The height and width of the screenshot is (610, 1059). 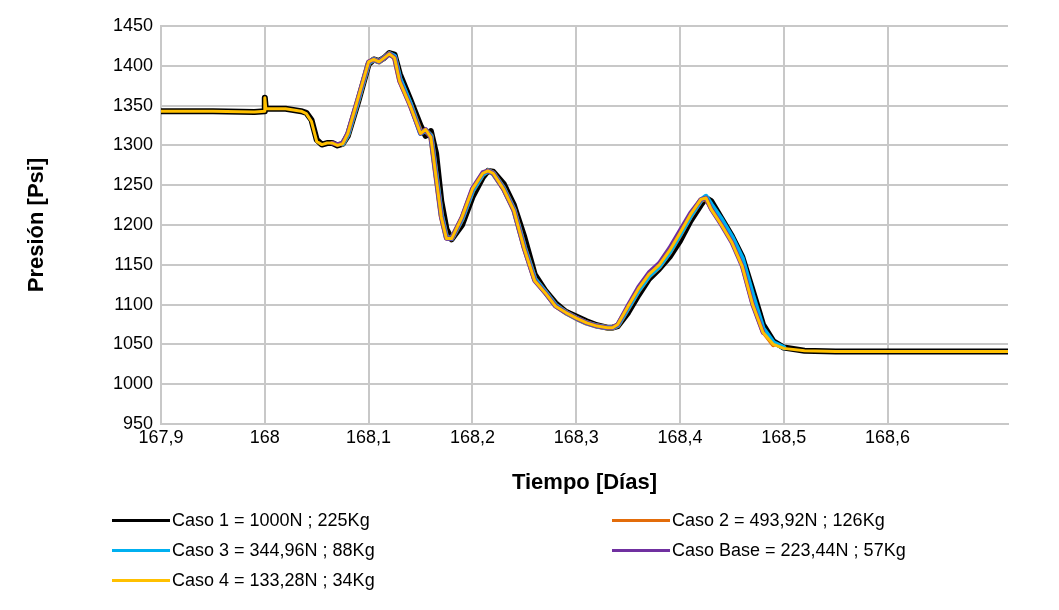 What do you see at coordinates (133, 303) in the screenshot?
I see `y-tick-label: 1100` at bounding box center [133, 303].